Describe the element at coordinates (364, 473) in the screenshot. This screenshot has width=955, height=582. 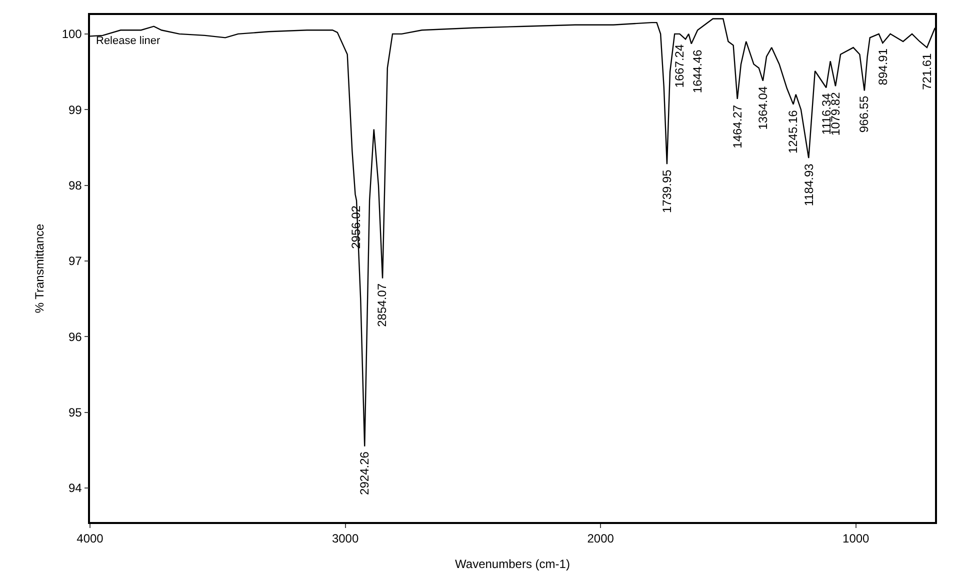
I see `annotation: 2924.26` at that location.